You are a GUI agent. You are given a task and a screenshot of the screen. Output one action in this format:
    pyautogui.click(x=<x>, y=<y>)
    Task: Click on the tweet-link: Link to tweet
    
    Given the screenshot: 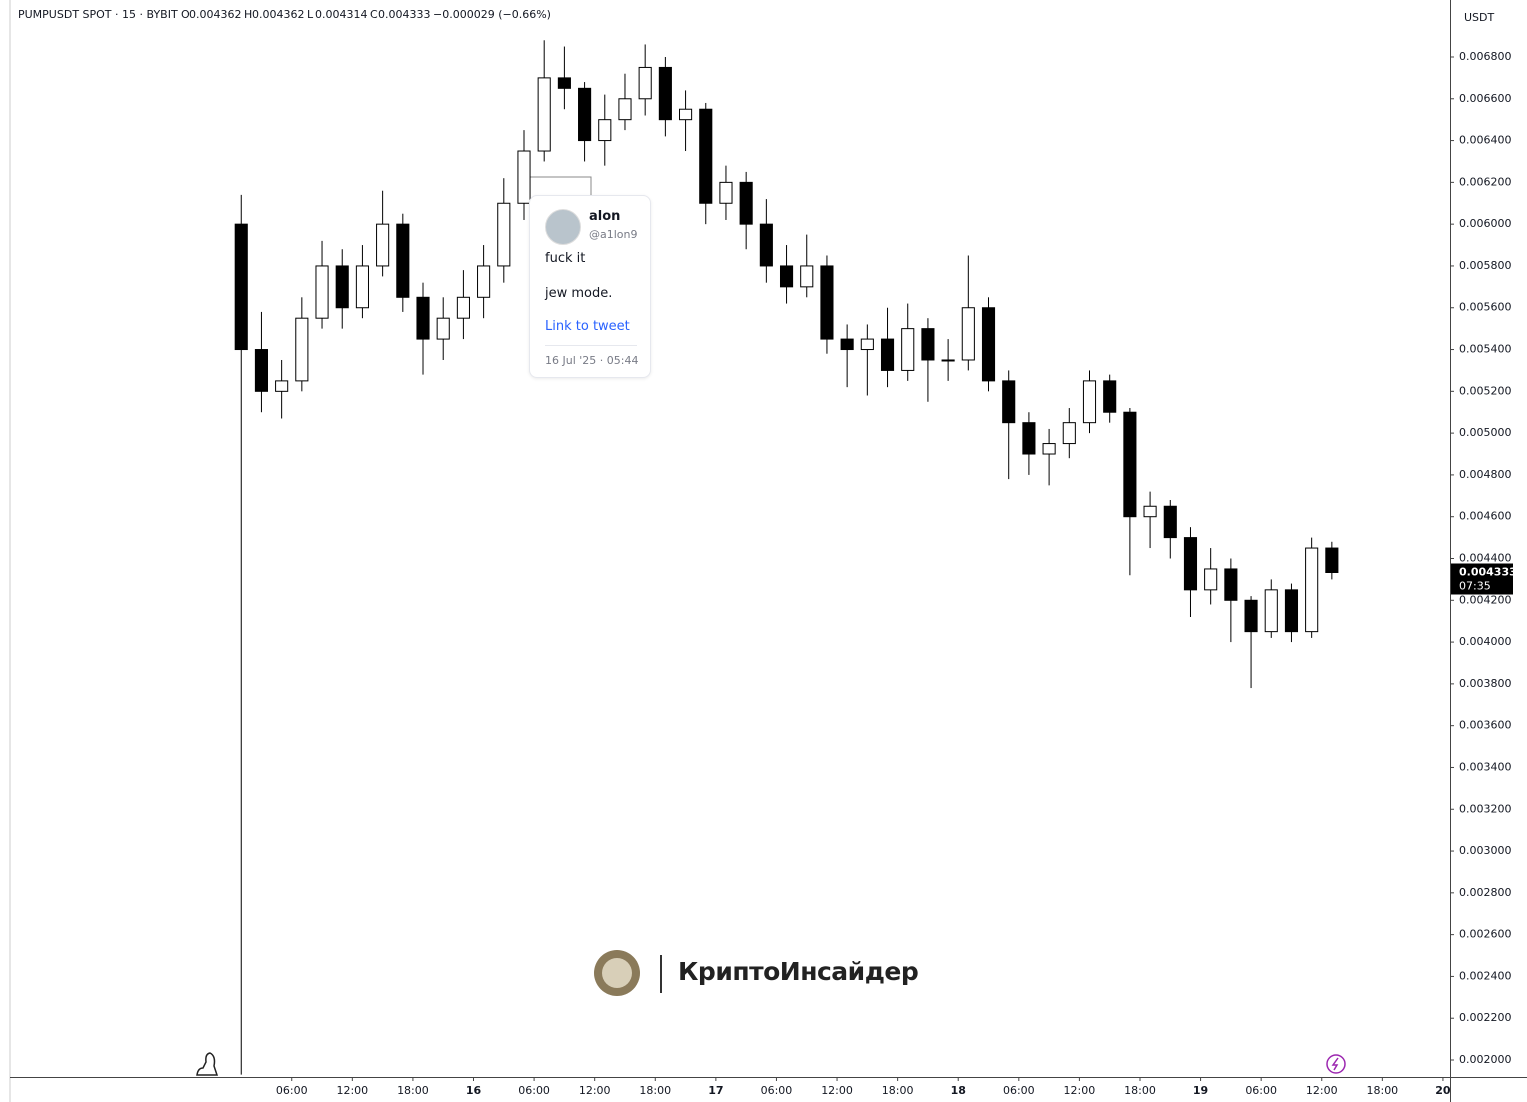 What is the action you would take?
    pyautogui.click(x=587, y=326)
    